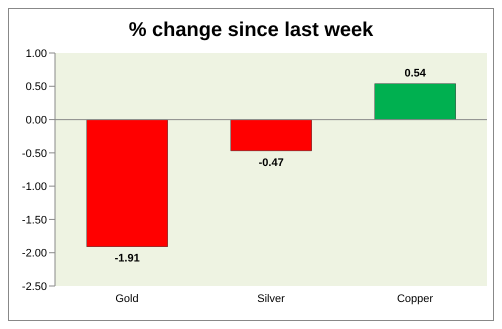 This screenshot has width=502, height=329. What do you see at coordinates (251, 30) in the screenshot?
I see `chart-title: % change since last week` at bounding box center [251, 30].